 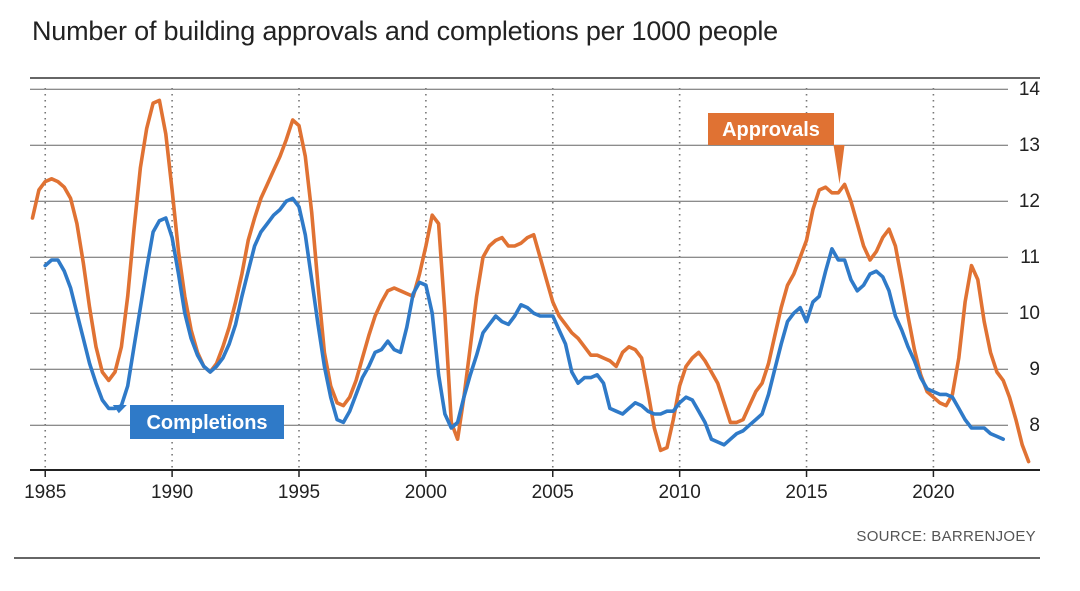 What do you see at coordinates (806, 492) in the screenshot?
I see `x-tick-label: 2015` at bounding box center [806, 492].